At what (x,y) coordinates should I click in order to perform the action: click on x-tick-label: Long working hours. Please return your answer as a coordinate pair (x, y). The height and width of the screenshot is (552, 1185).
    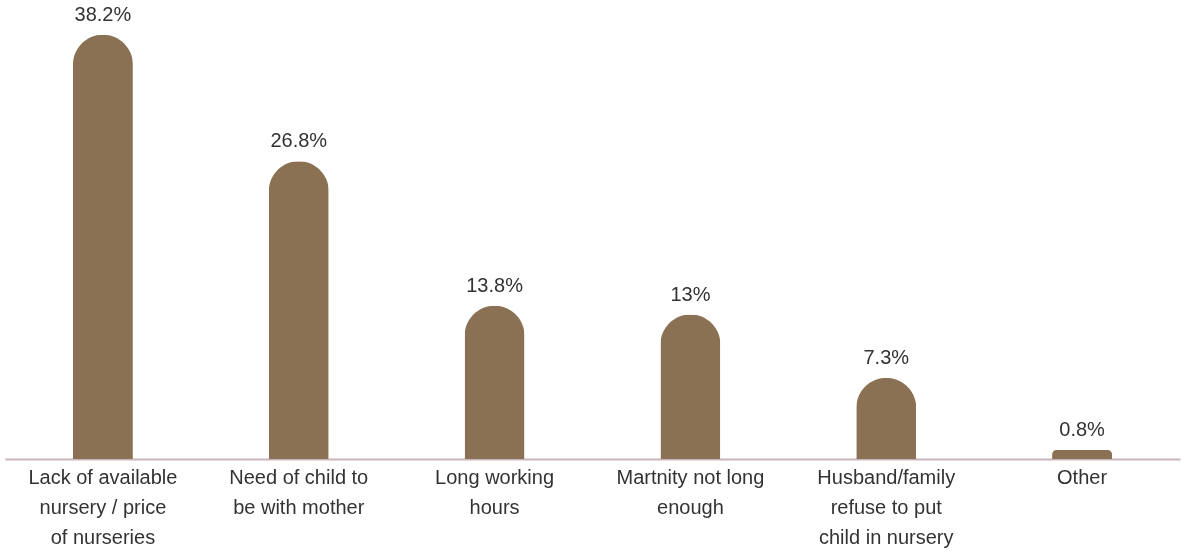
    Looking at the image, I should click on (495, 491).